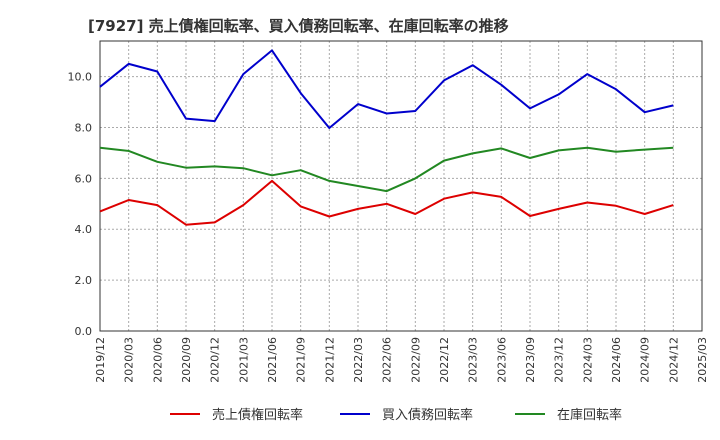 The image size is (720, 440). Describe the element at coordinates (444, 360) in the screenshot. I see `x-tick-label: 2022/12` at that location.